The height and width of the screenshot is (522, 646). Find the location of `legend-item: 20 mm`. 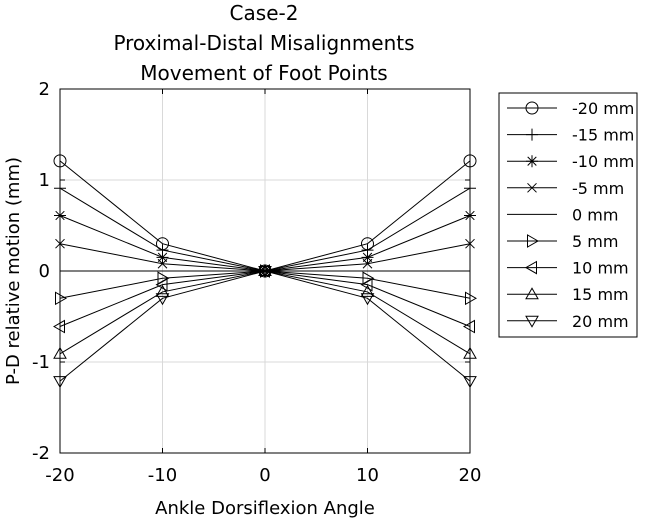

legend-item: 20 mm is located at coordinates (568, 321).